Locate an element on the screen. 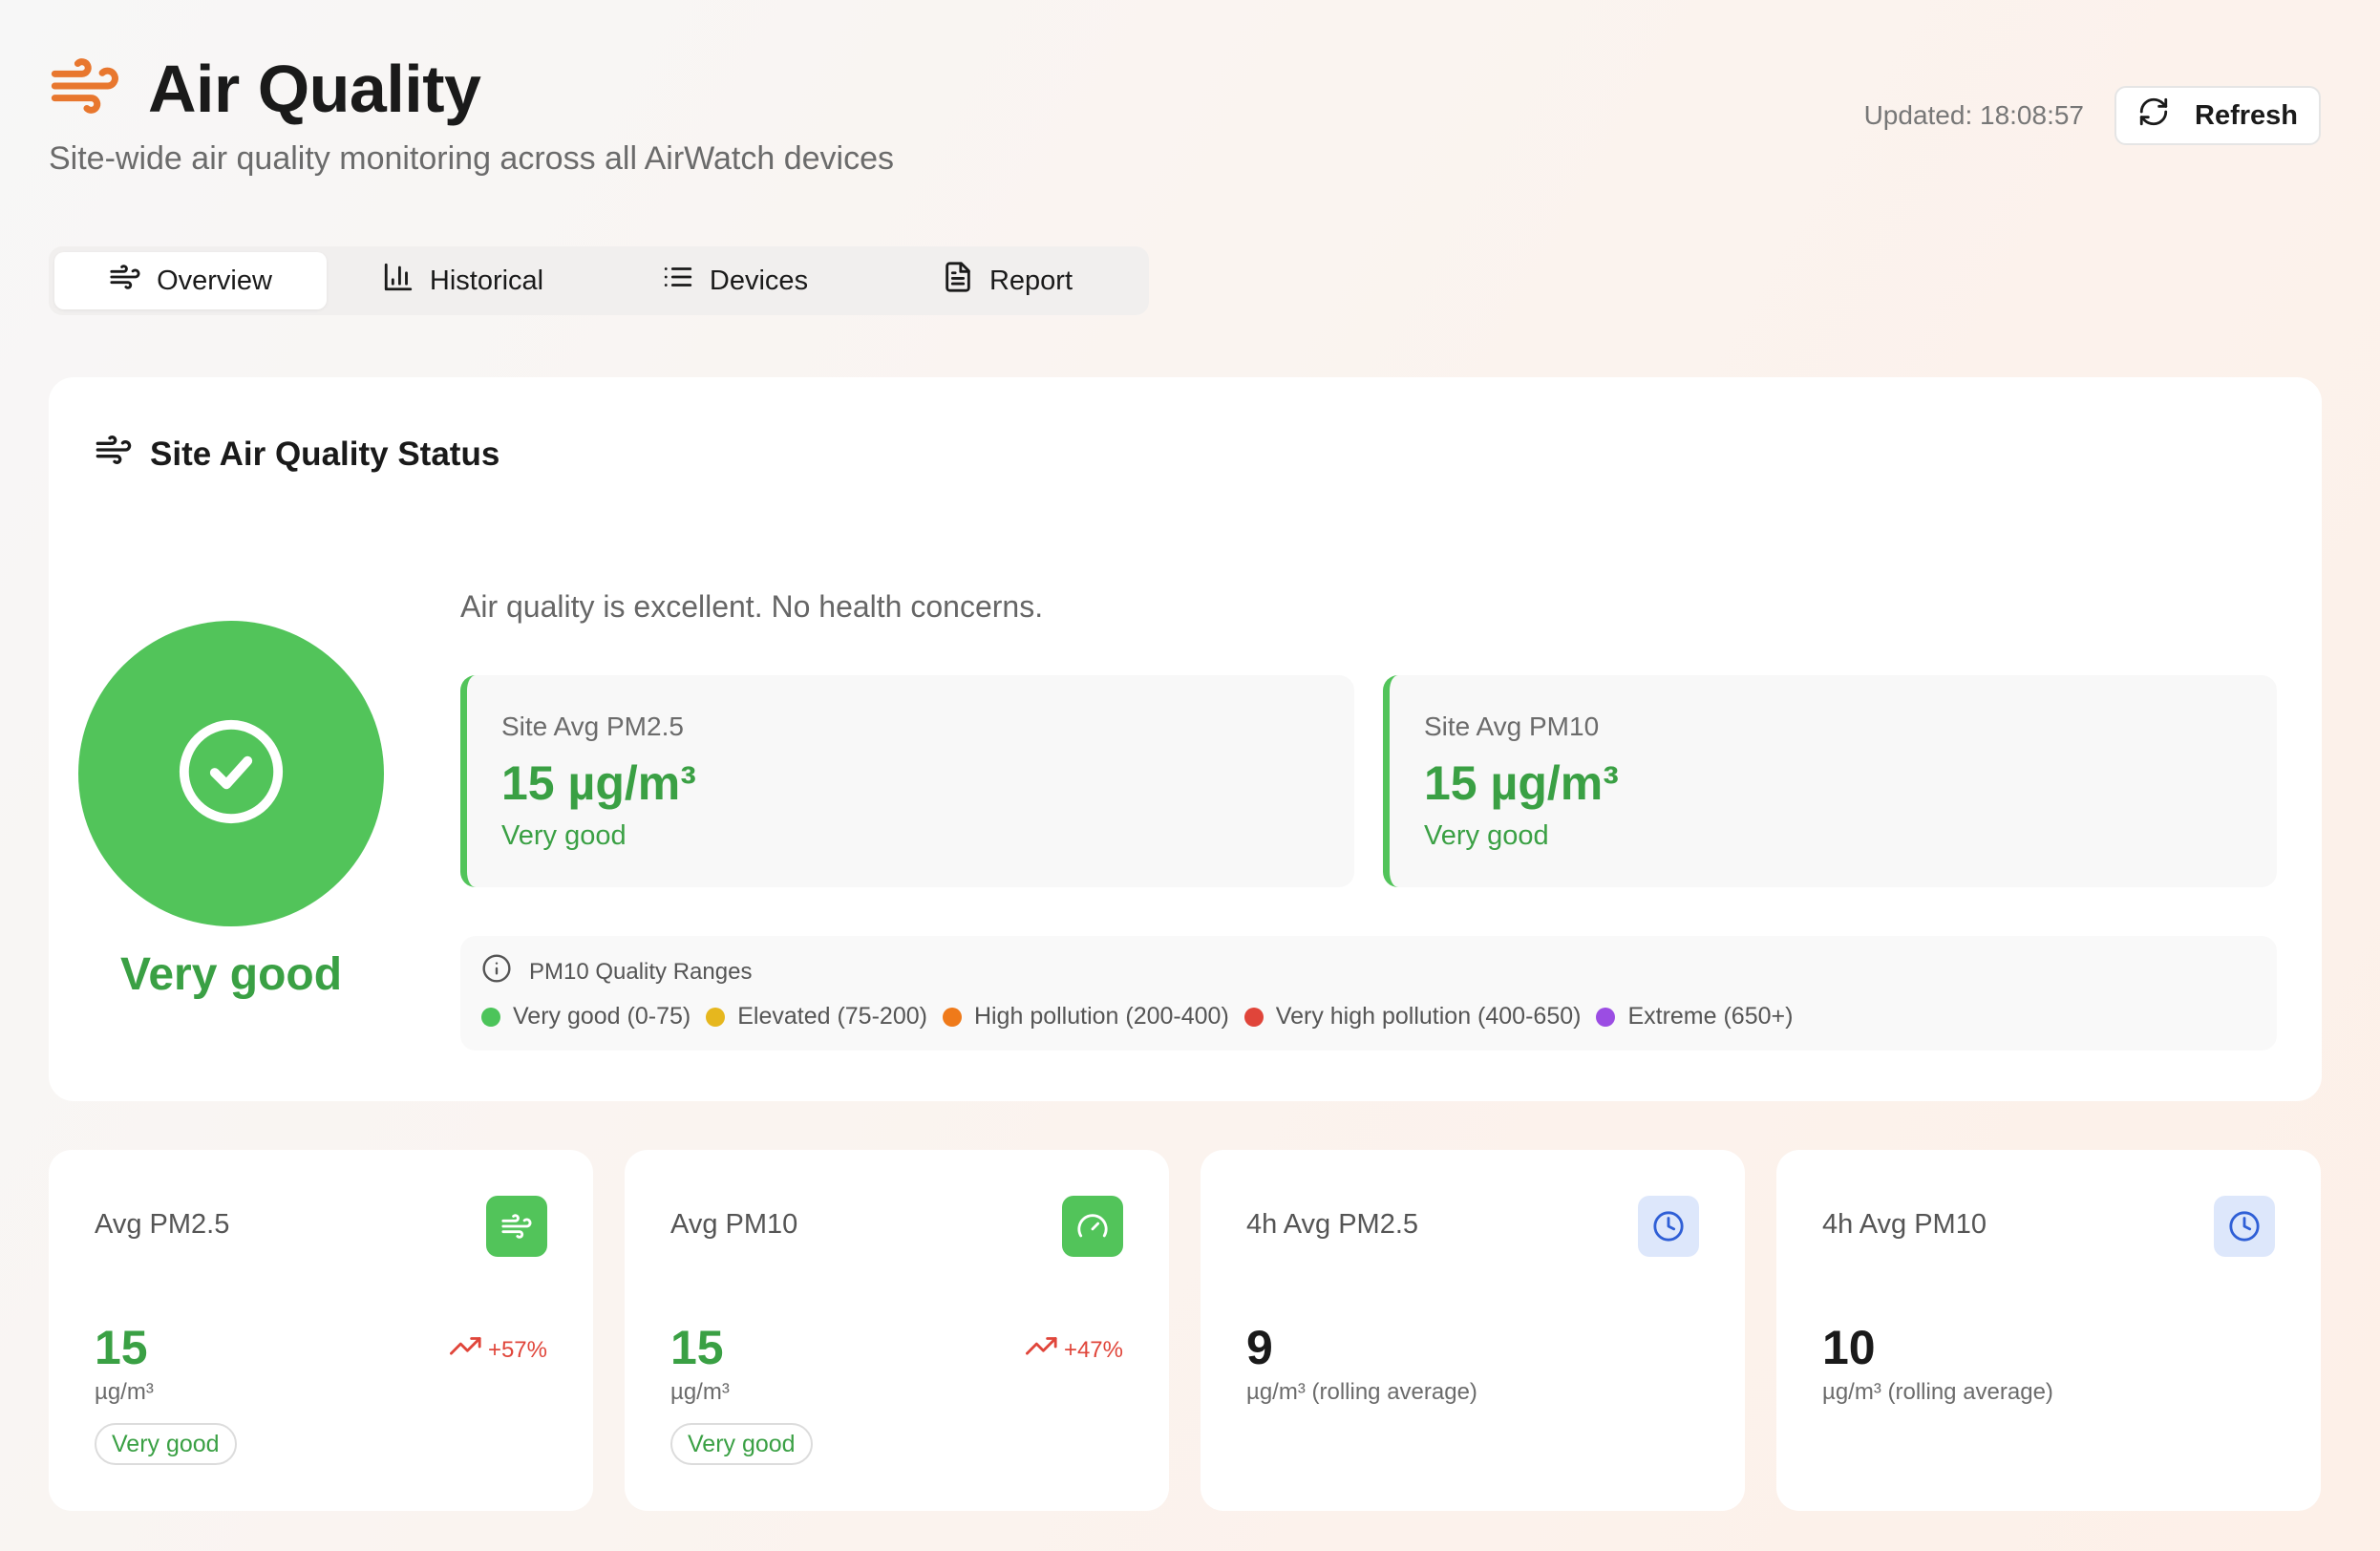 Image resolution: width=2380 pixels, height=1551 pixels. tab-devices: Devices is located at coordinates (735, 280).